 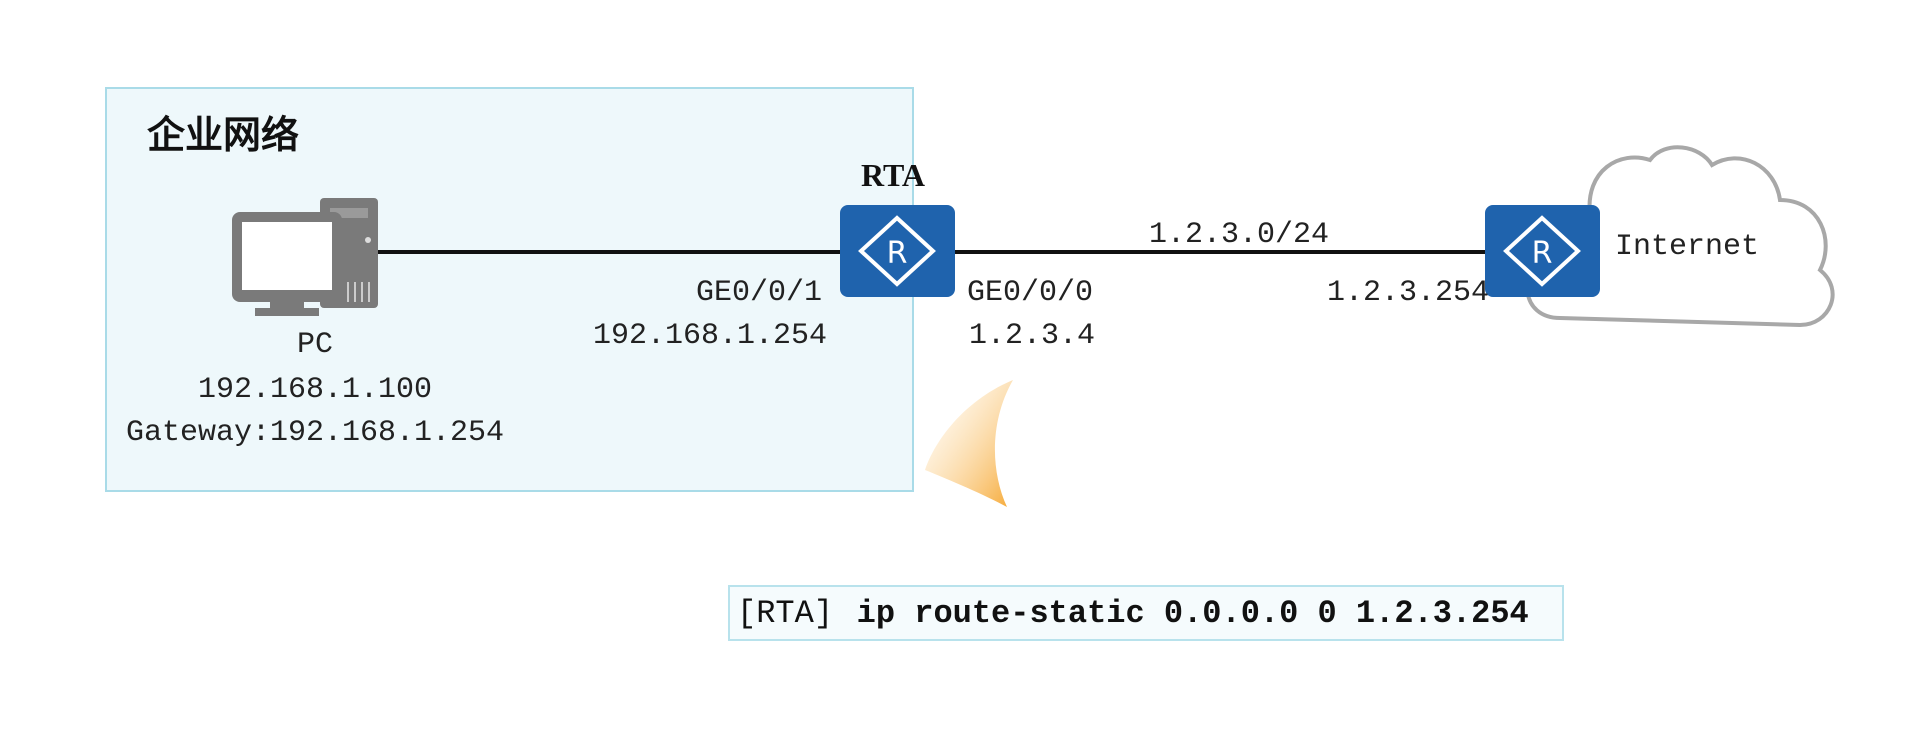 What do you see at coordinates (305, 257) in the screenshot?
I see `pc-icon` at bounding box center [305, 257].